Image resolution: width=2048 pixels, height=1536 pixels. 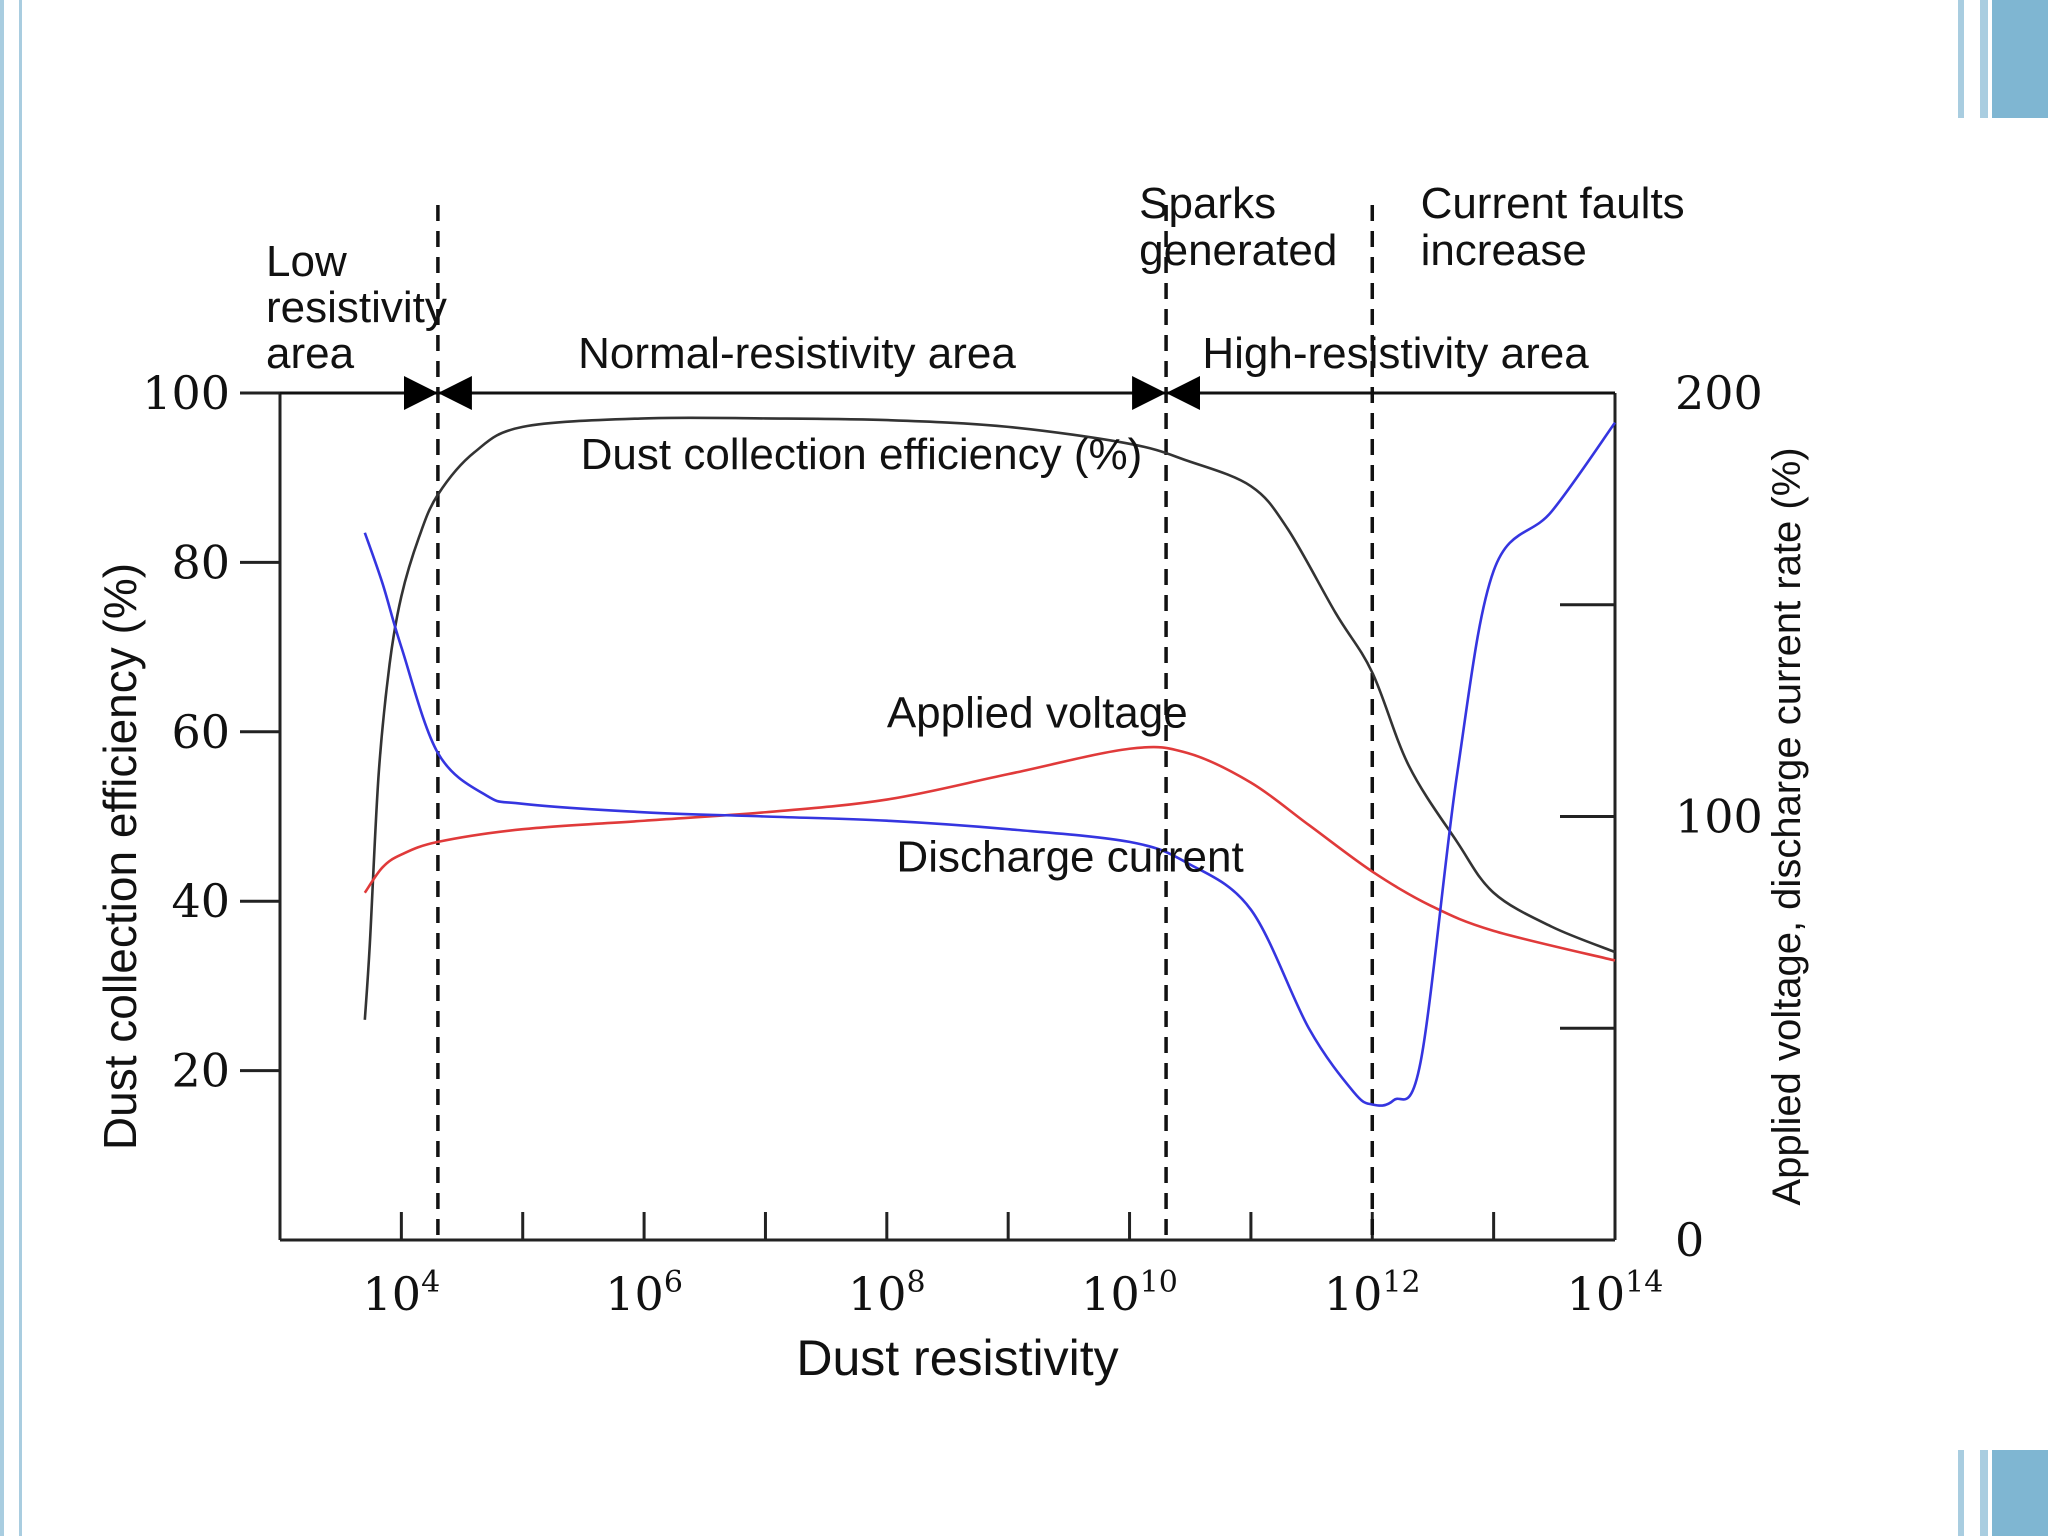 I want to click on annotation-label: Current faults, so click(x=1553, y=203).